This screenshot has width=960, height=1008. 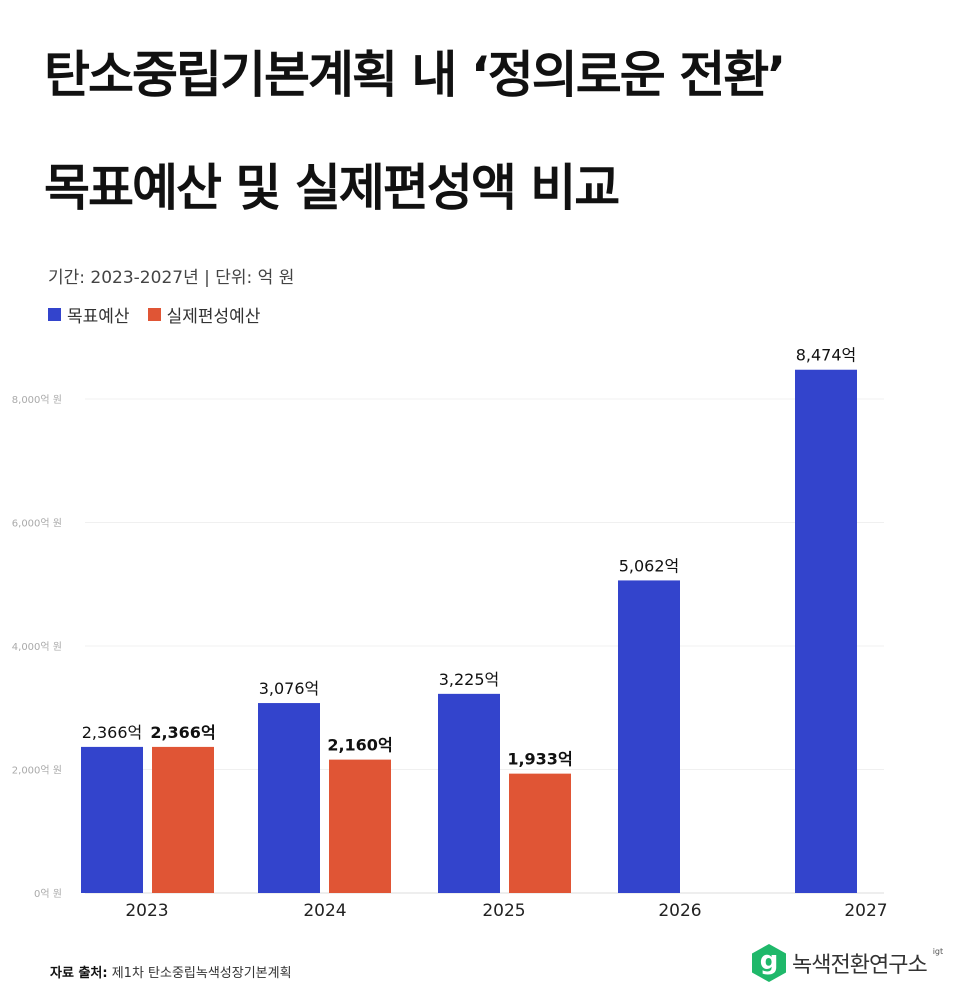 What do you see at coordinates (289, 688) in the screenshot?
I see `data-label: 3,076억` at bounding box center [289, 688].